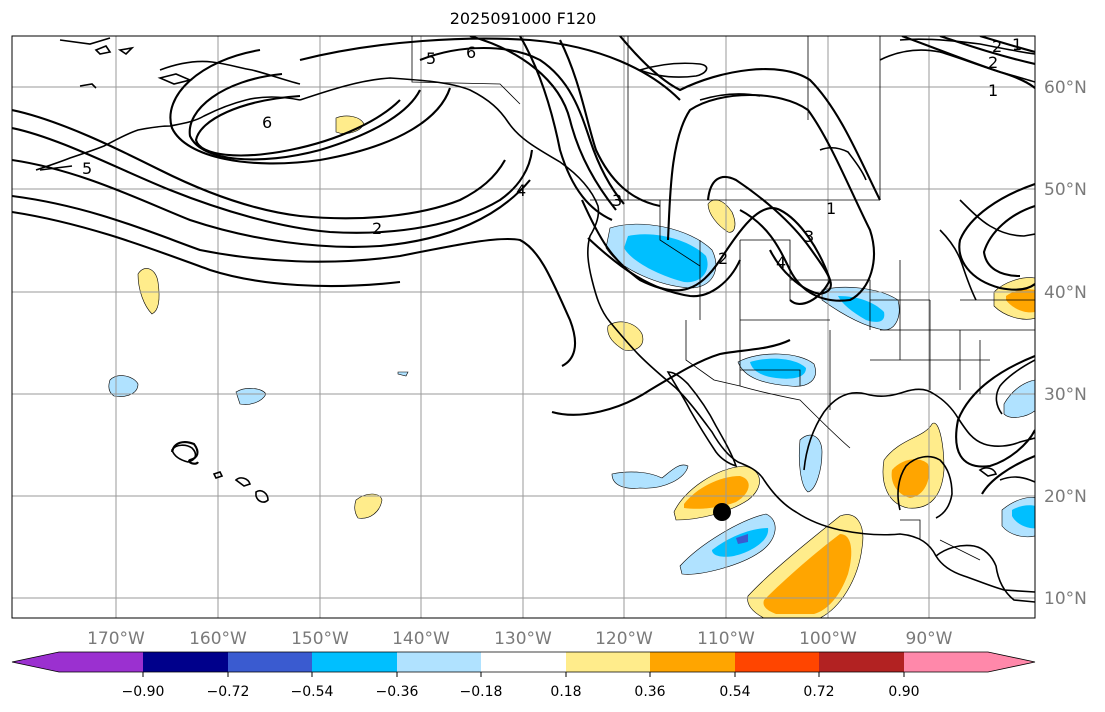 The image size is (1105, 712). I want to click on lat-label: 60°N, so click(1065, 88).